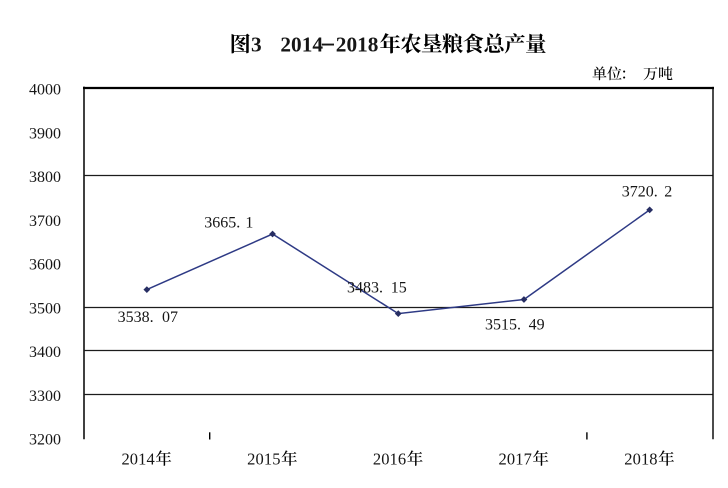  Describe the element at coordinates (515, 459) in the screenshot. I see `svg-text: 2017` at that location.